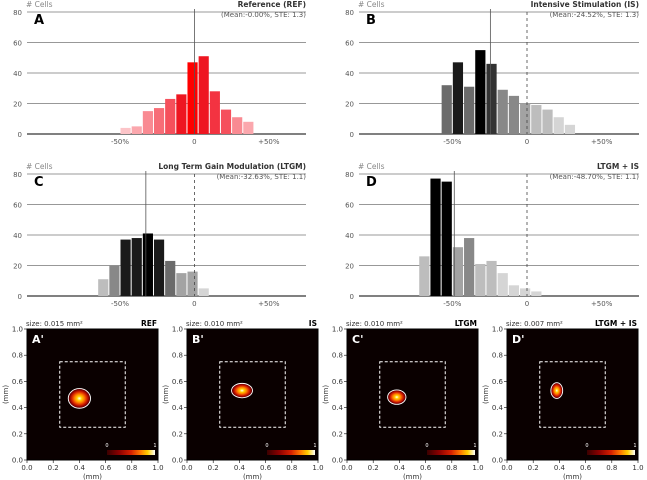 This screenshot has height=480, width=647. Describe the element at coordinates (374, 324) in the screenshot. I see `size-label: size: 0.010 mm²` at that location.